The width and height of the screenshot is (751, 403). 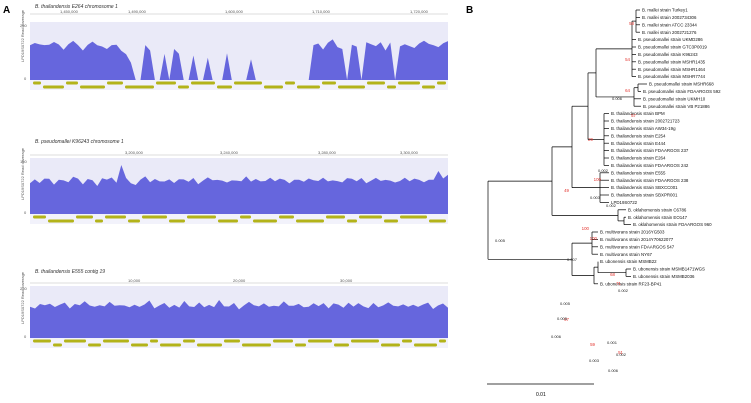 What do you see at coordinates (23, 25) in the screenshot?
I see `track-1-y-max: 250` at bounding box center [23, 25].